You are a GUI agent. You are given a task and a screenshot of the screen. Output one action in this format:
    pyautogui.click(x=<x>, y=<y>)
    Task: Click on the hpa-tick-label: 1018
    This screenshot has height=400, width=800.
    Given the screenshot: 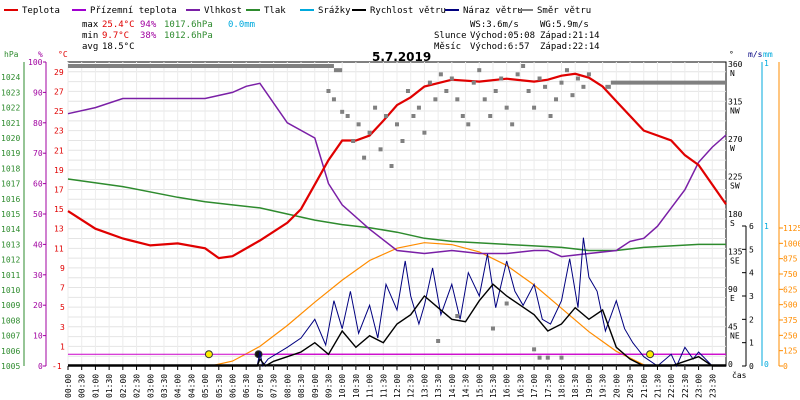 What is the action you would take?
    pyautogui.click(x=10, y=168)
    